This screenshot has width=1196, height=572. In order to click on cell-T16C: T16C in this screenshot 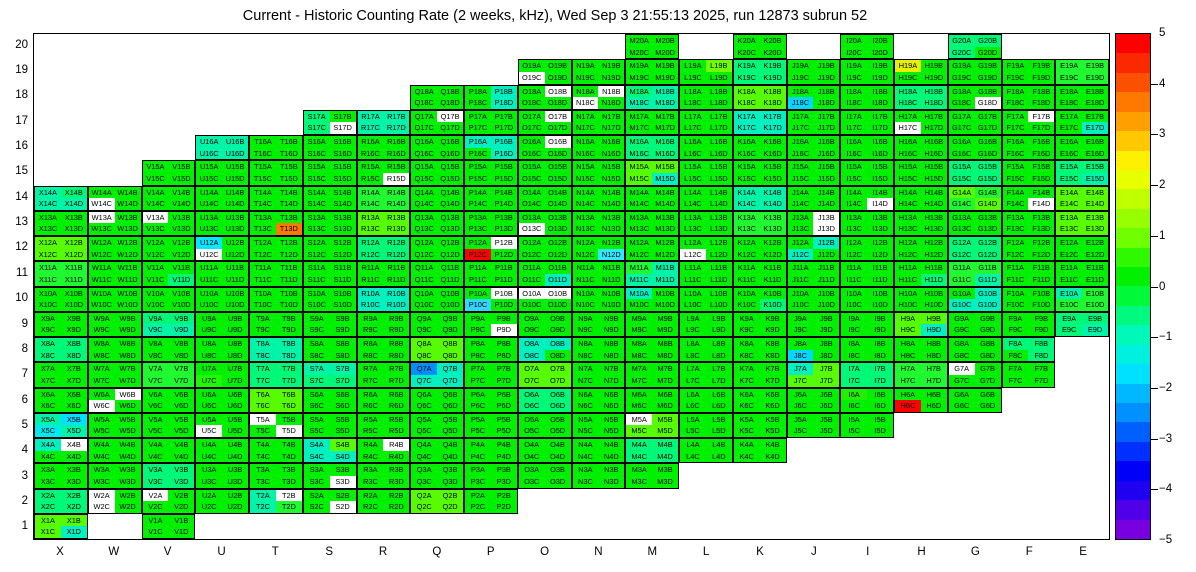, I will do `click(263, 153)`.